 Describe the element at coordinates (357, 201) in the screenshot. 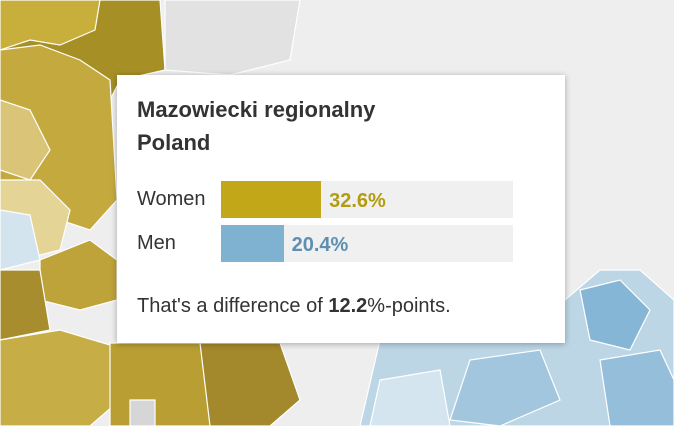

I see `value-label: 32.6%` at that location.